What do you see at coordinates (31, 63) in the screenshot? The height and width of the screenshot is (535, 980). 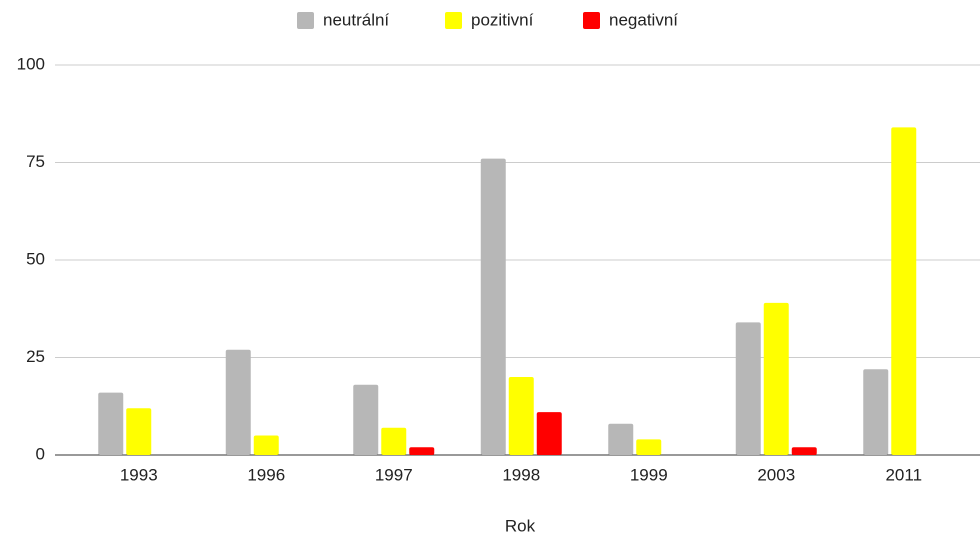 I see `y-tick-label: 100` at bounding box center [31, 63].